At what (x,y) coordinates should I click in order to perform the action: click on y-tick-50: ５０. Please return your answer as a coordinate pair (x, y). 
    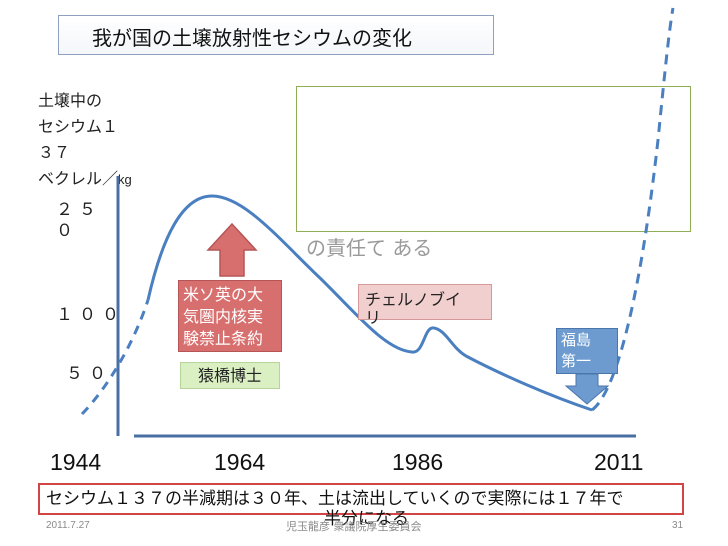
    Looking at the image, I should click on (89, 374).